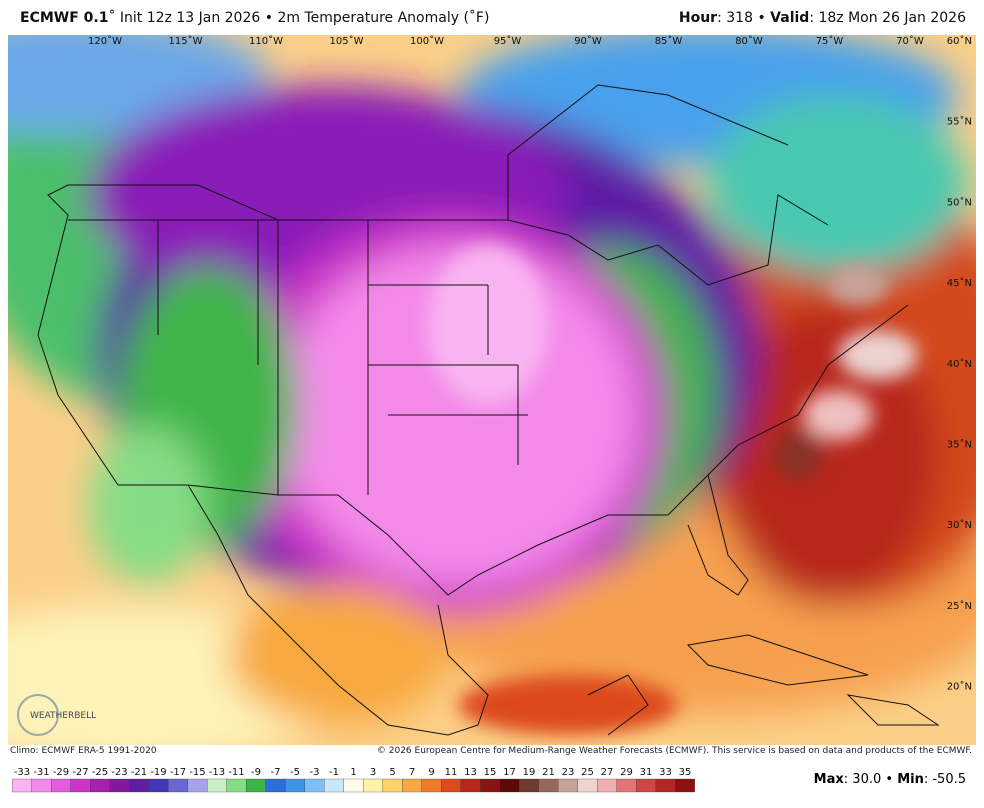 The height and width of the screenshot is (808, 984). Describe the element at coordinates (949, 779) in the screenshot. I see `min: -50.5` at that location.